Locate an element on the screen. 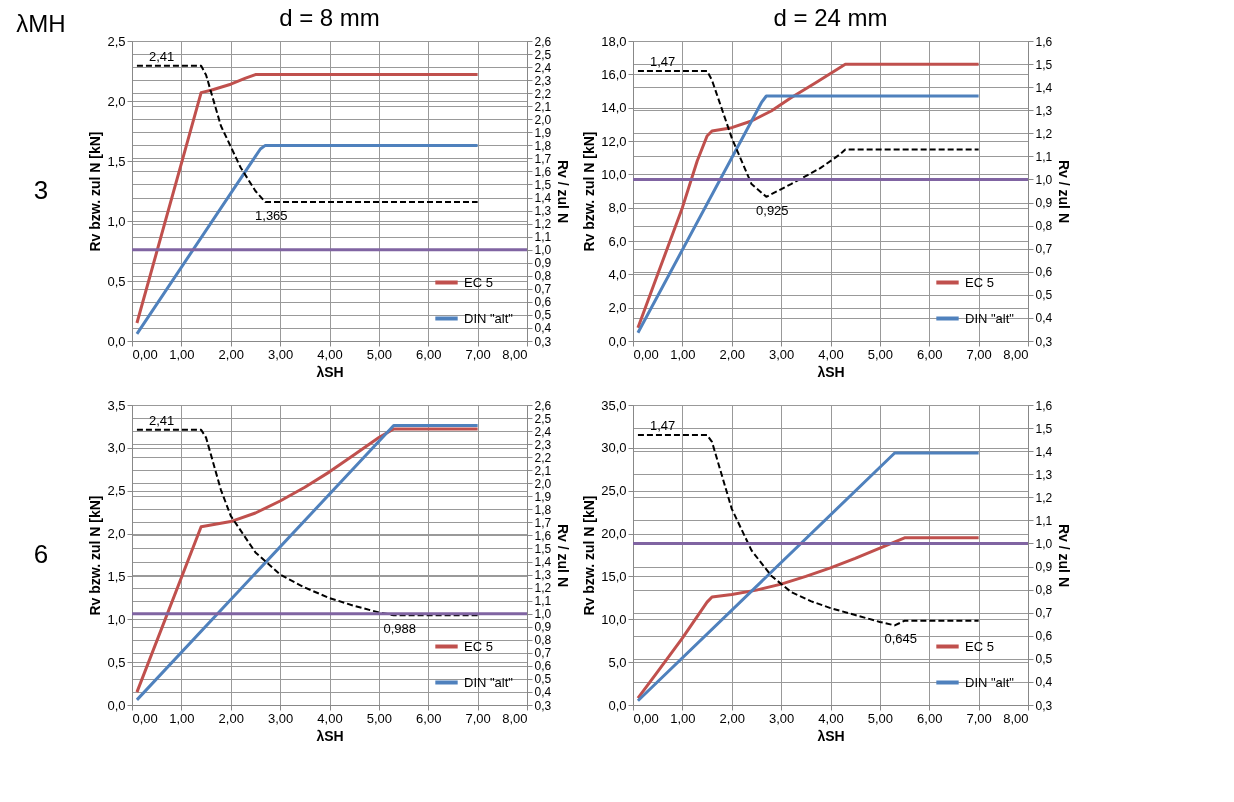 The height and width of the screenshot is (802, 1234). chart-title: d = 24 mm is located at coordinates (830, 17).